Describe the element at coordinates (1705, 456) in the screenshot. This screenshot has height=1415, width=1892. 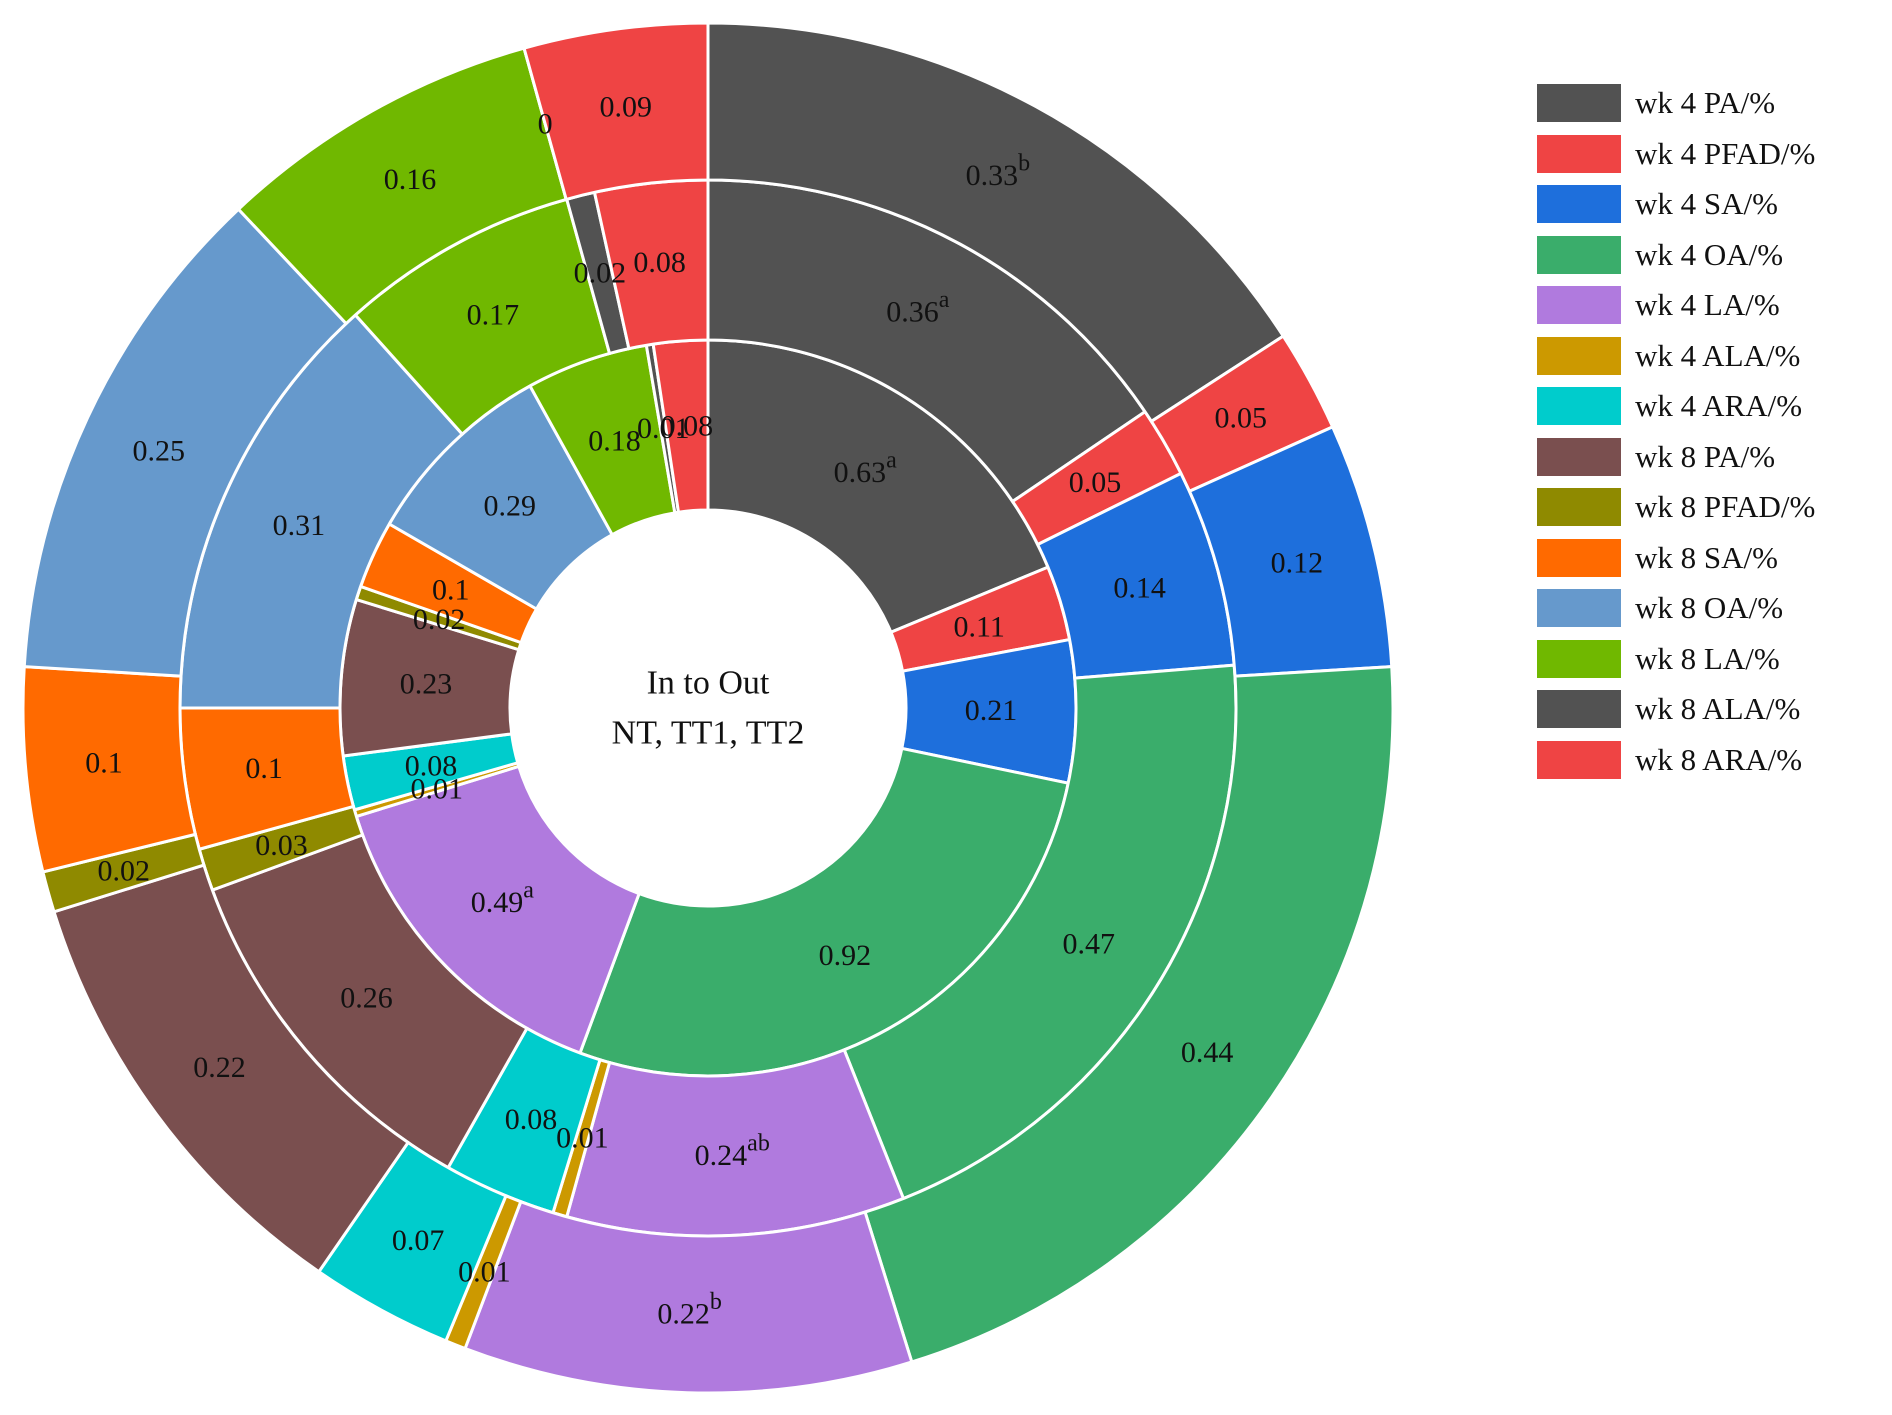
I see `legend-label: wk 8 PA/%` at that location.